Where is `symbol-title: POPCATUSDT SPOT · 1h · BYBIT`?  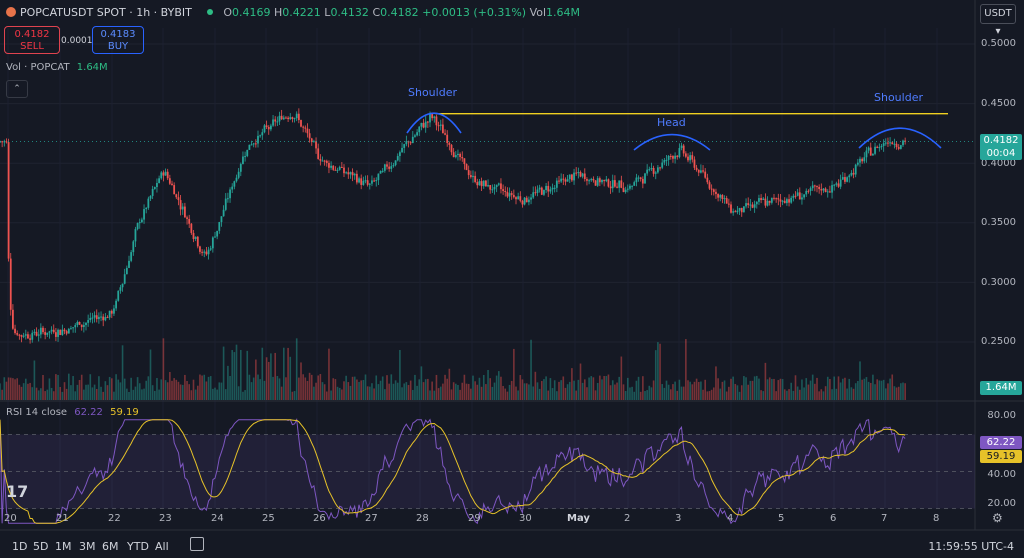
symbol-title: POPCATUSDT SPOT · 1h · BYBIT is located at coordinates (106, 12).